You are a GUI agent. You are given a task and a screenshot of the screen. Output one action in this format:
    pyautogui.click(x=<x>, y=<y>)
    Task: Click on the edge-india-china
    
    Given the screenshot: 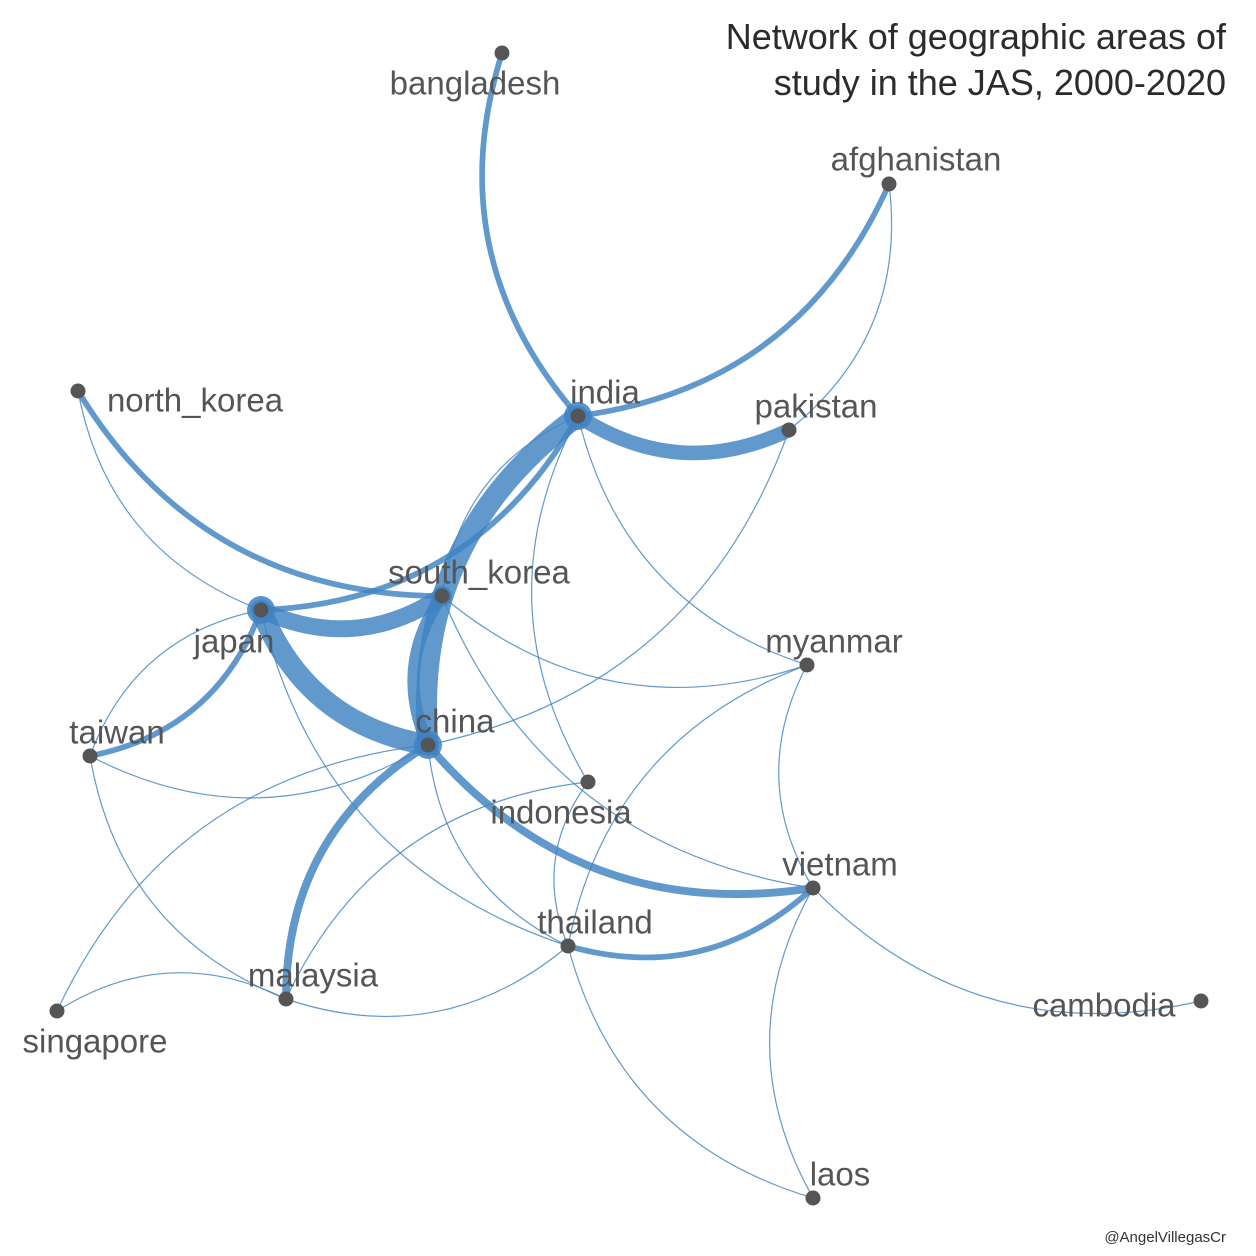 What is the action you would take?
    pyautogui.click(x=502, y=580)
    